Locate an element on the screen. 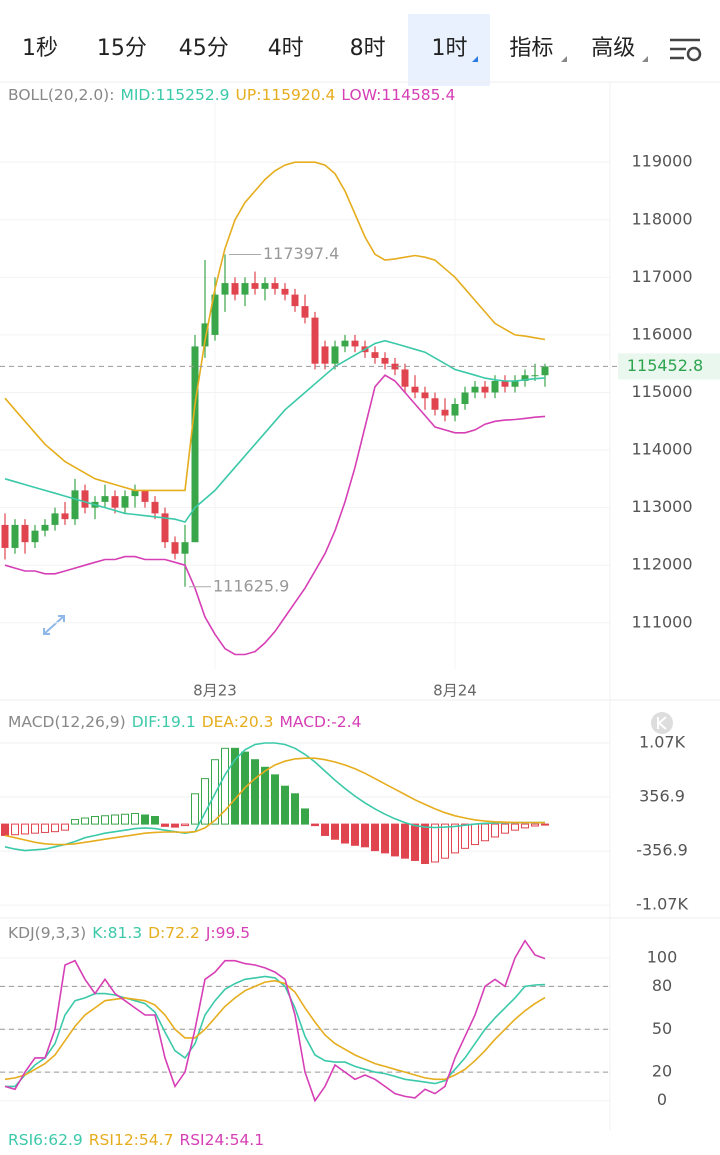 This screenshot has height=1155, width=720. y-tick-label: 116000 is located at coordinates (661, 333).